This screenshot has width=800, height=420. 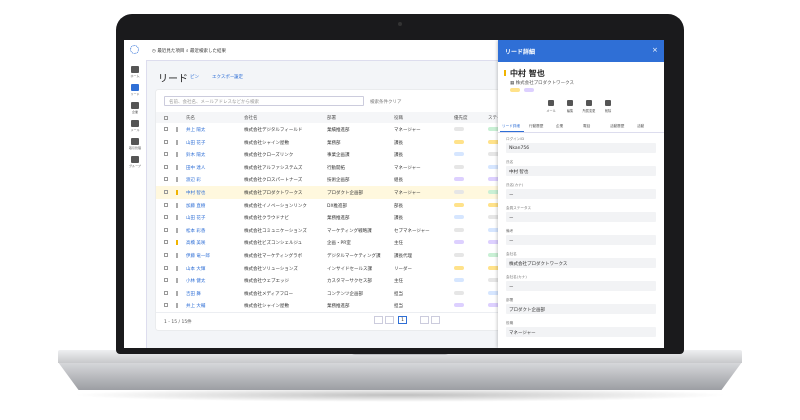 I want to click on department: 行動開拓, so click(x=336, y=168).